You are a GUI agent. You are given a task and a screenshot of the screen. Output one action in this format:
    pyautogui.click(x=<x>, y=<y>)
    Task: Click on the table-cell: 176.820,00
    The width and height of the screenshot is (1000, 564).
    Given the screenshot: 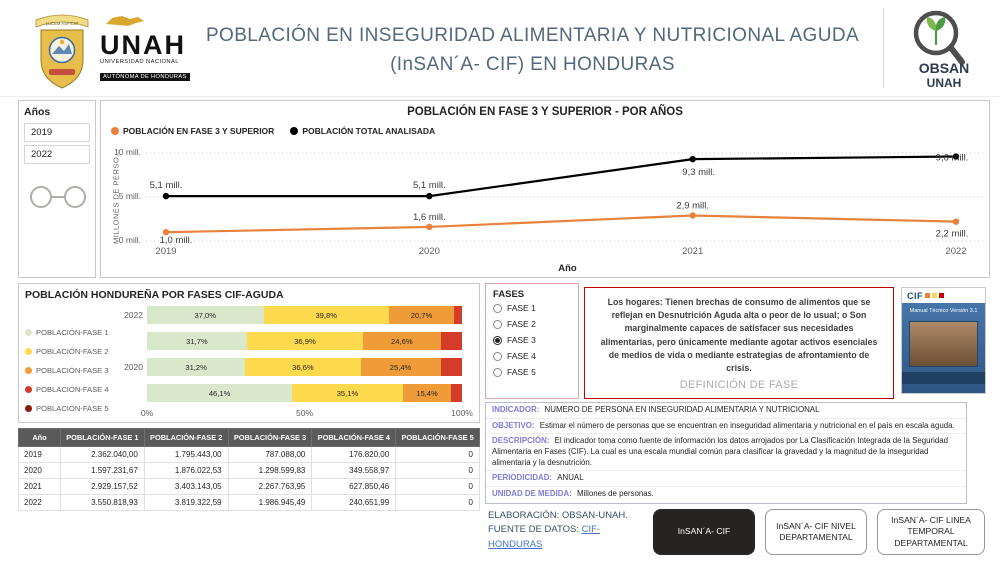 What is the action you would take?
    pyautogui.click(x=354, y=454)
    